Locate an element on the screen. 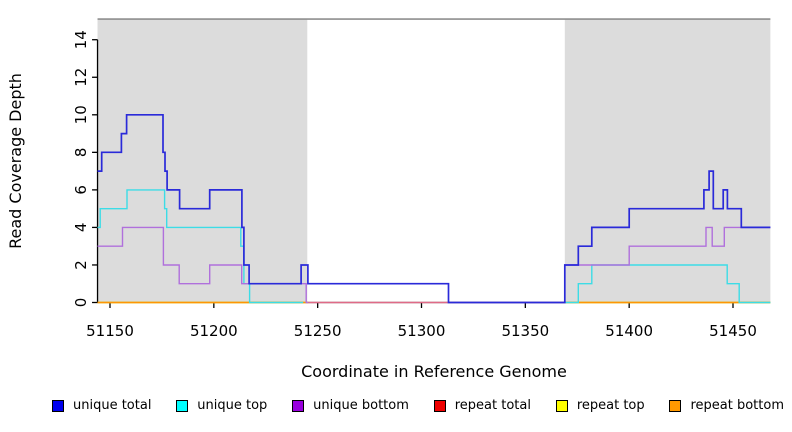 Image resolution: width=792 pixels, height=432 pixels. y-tick-label: 12 is located at coordinates (81, 77).